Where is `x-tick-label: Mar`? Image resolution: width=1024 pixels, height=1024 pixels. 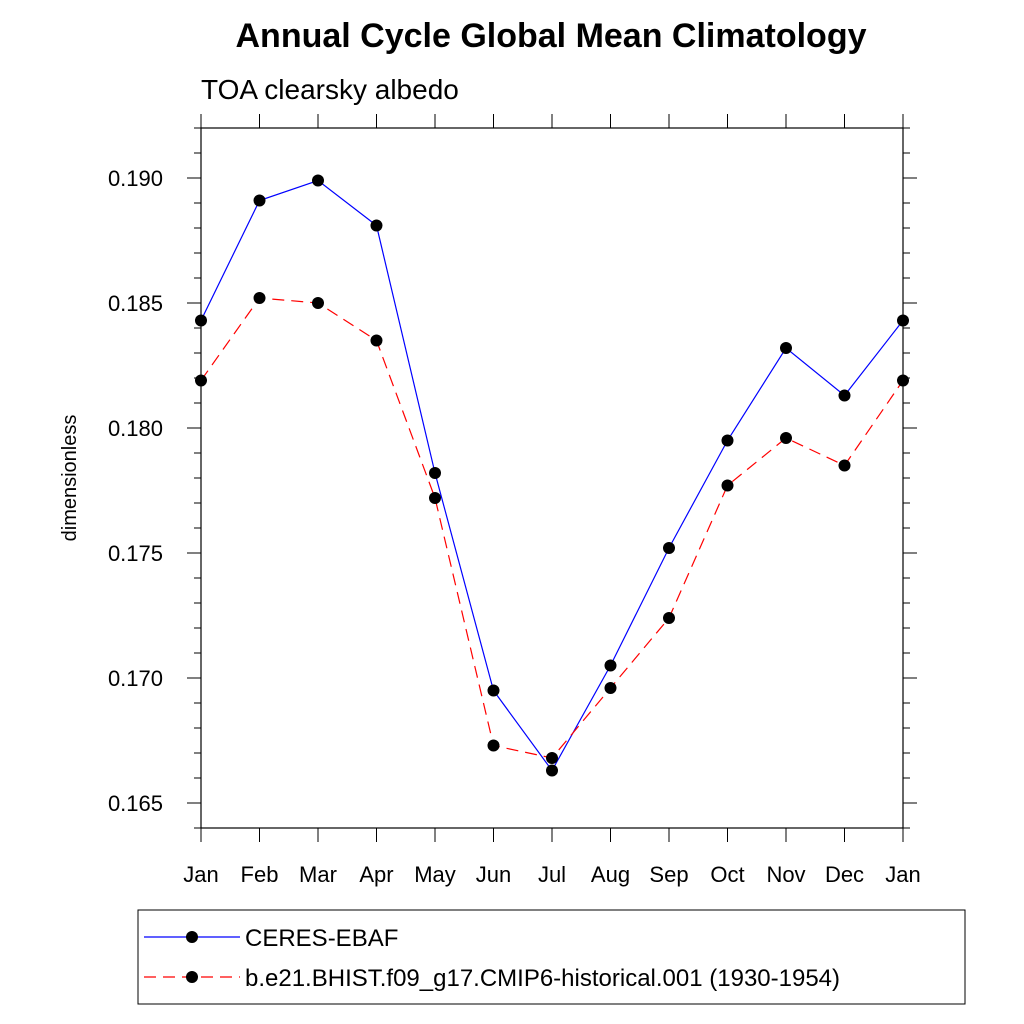 x-tick-label: Mar is located at coordinates (318, 874).